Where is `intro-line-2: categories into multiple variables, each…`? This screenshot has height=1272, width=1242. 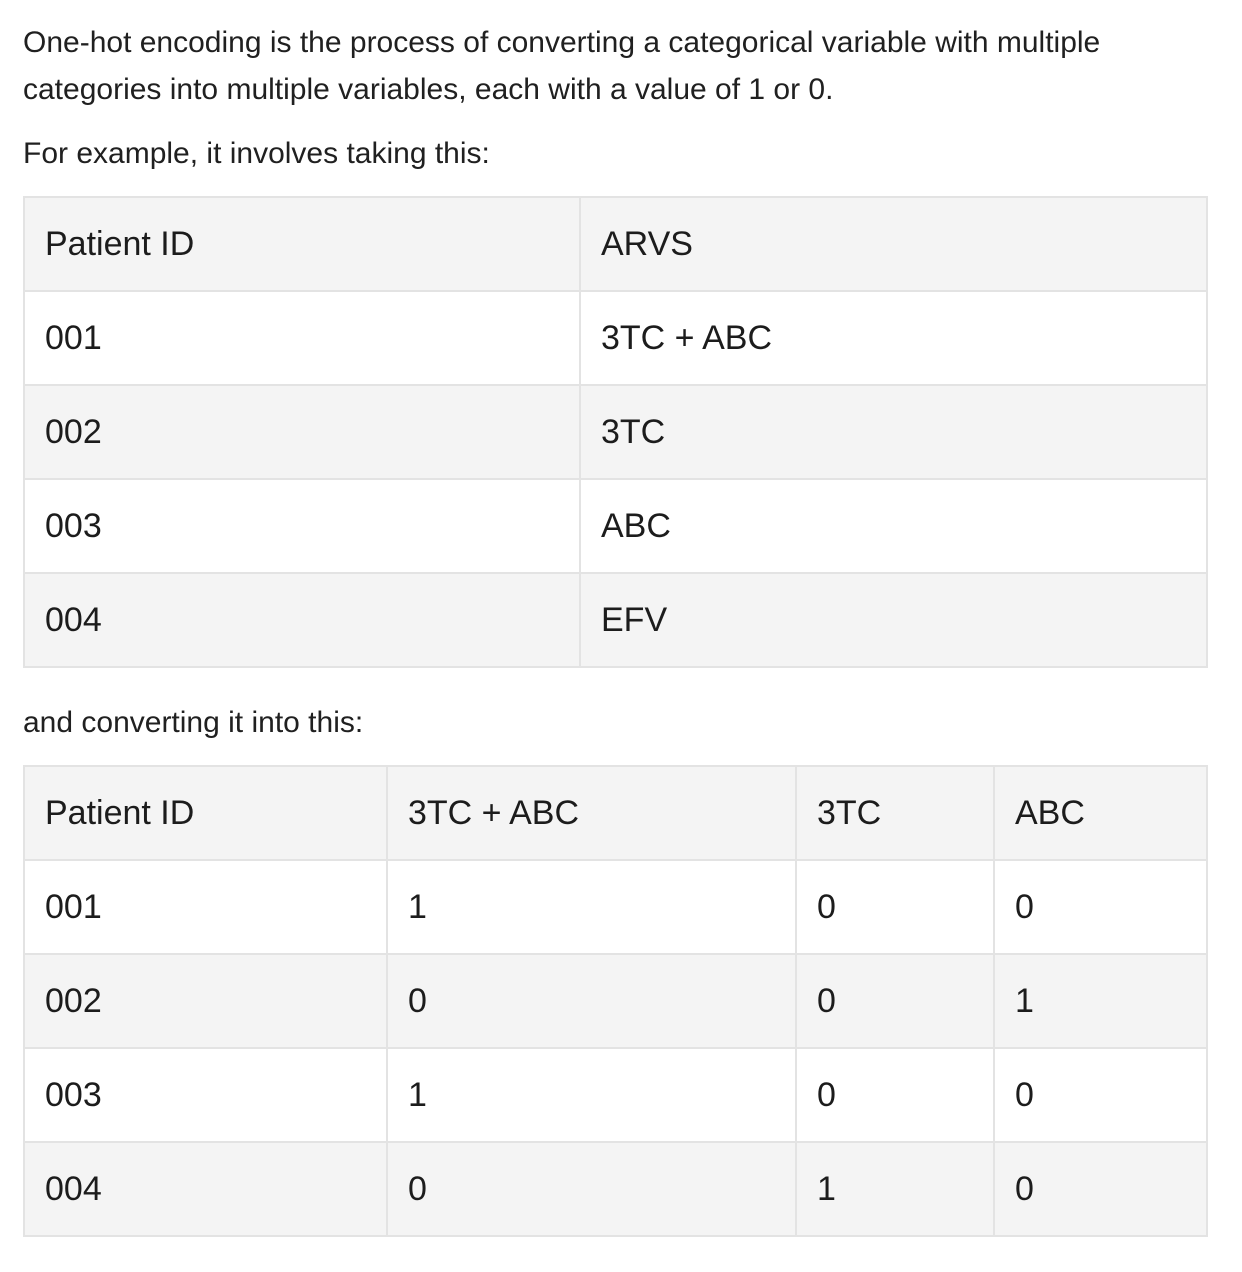
intro-line-2: categories into multiple variables, each… is located at coordinates (428, 89).